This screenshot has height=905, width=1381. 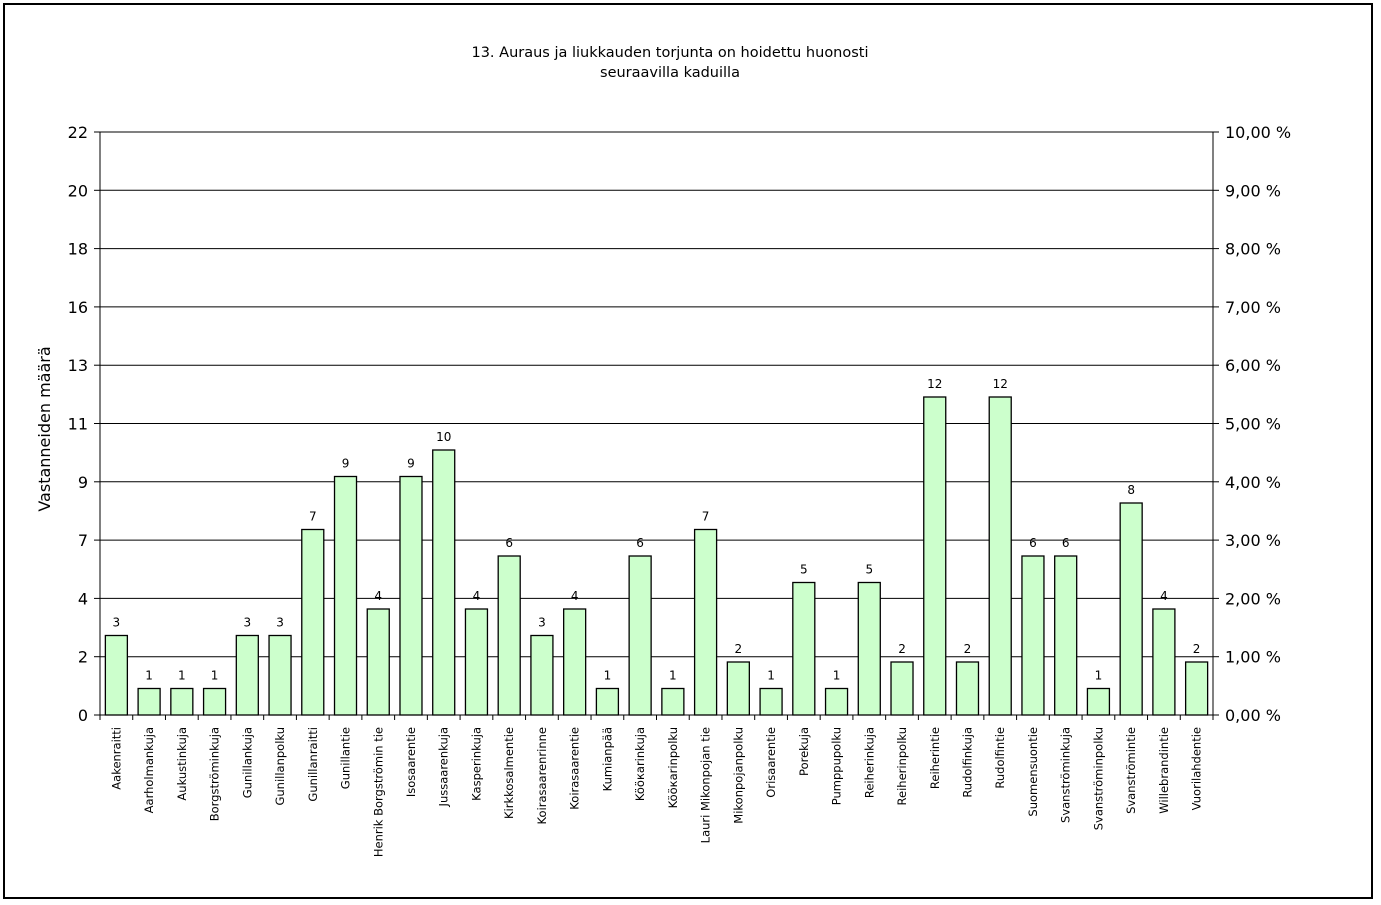 What do you see at coordinates (706, 517) in the screenshot?
I see `data-label: 7` at bounding box center [706, 517].